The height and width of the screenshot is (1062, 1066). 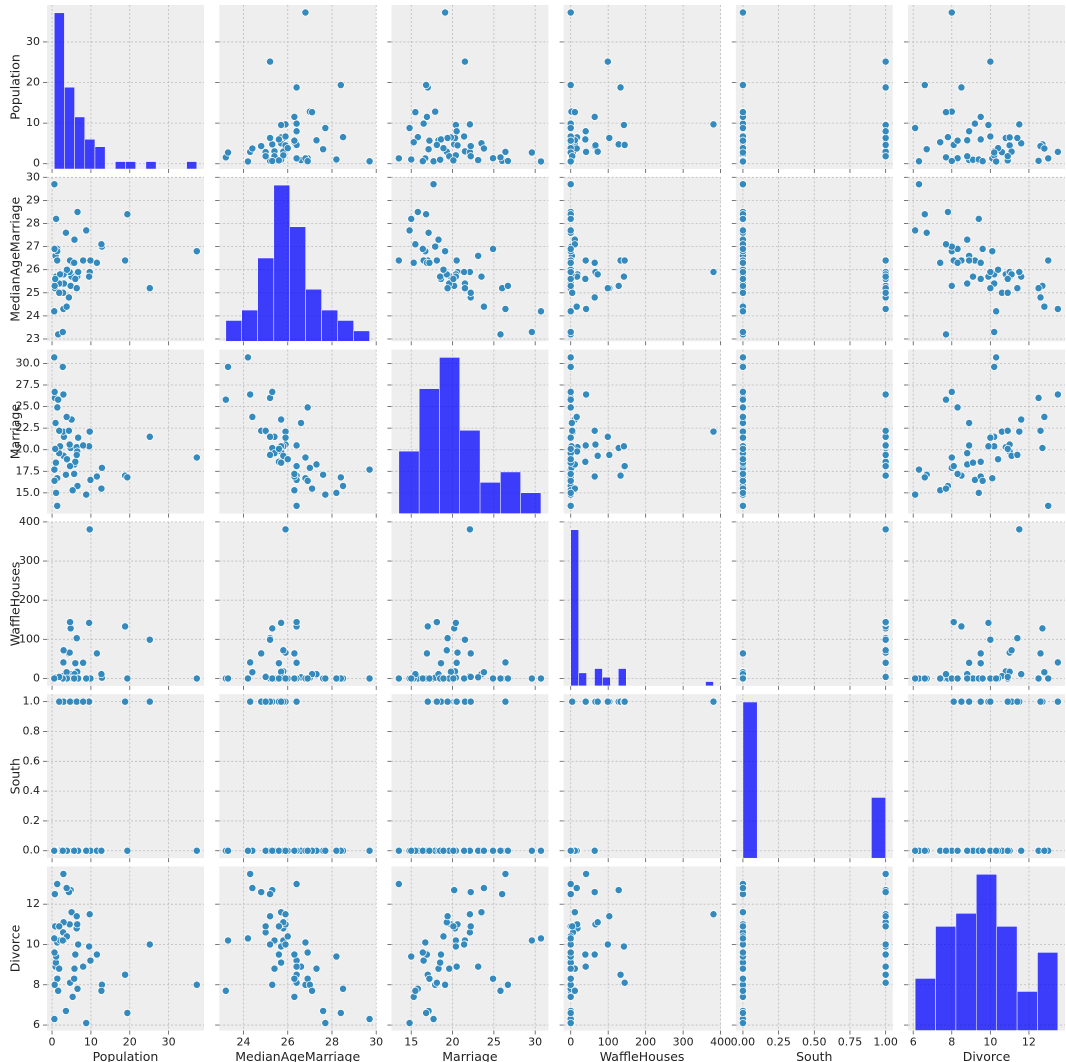 What do you see at coordinates (642, 1055) in the screenshot?
I see `x-axis-label: WaffleHouses` at bounding box center [642, 1055].